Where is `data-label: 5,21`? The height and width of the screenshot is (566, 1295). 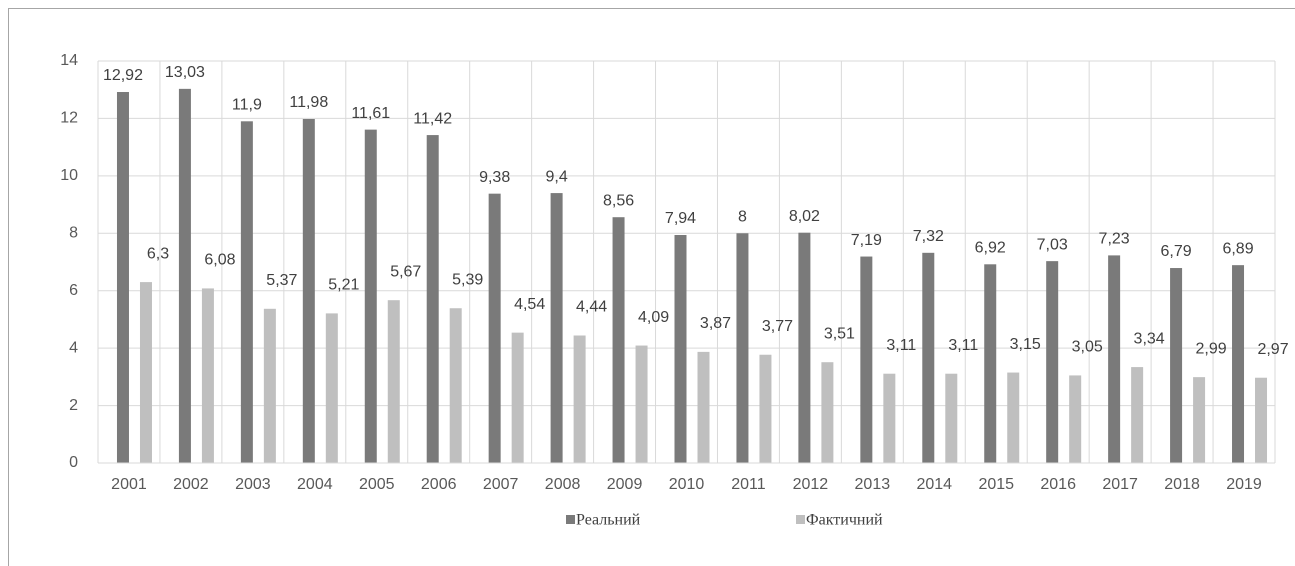 data-label: 5,21 is located at coordinates (343, 285).